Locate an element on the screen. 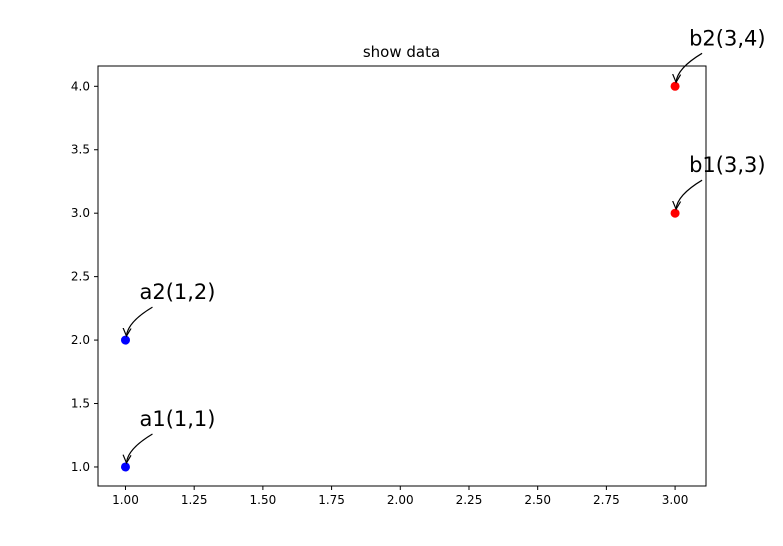 This screenshot has width=783, height=546. point-annotation-label: a2(1,2) is located at coordinates (177, 292).